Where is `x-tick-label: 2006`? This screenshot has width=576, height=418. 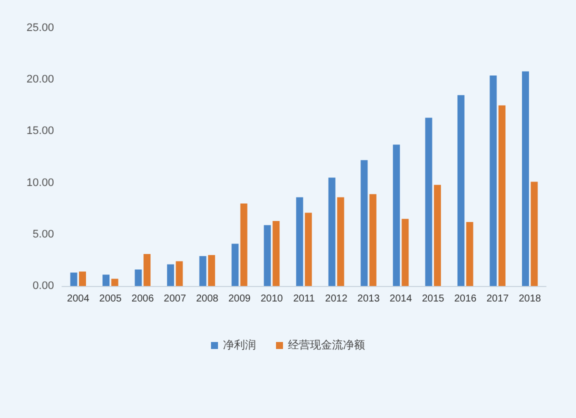
x-tick-label: 2006 is located at coordinates (143, 299).